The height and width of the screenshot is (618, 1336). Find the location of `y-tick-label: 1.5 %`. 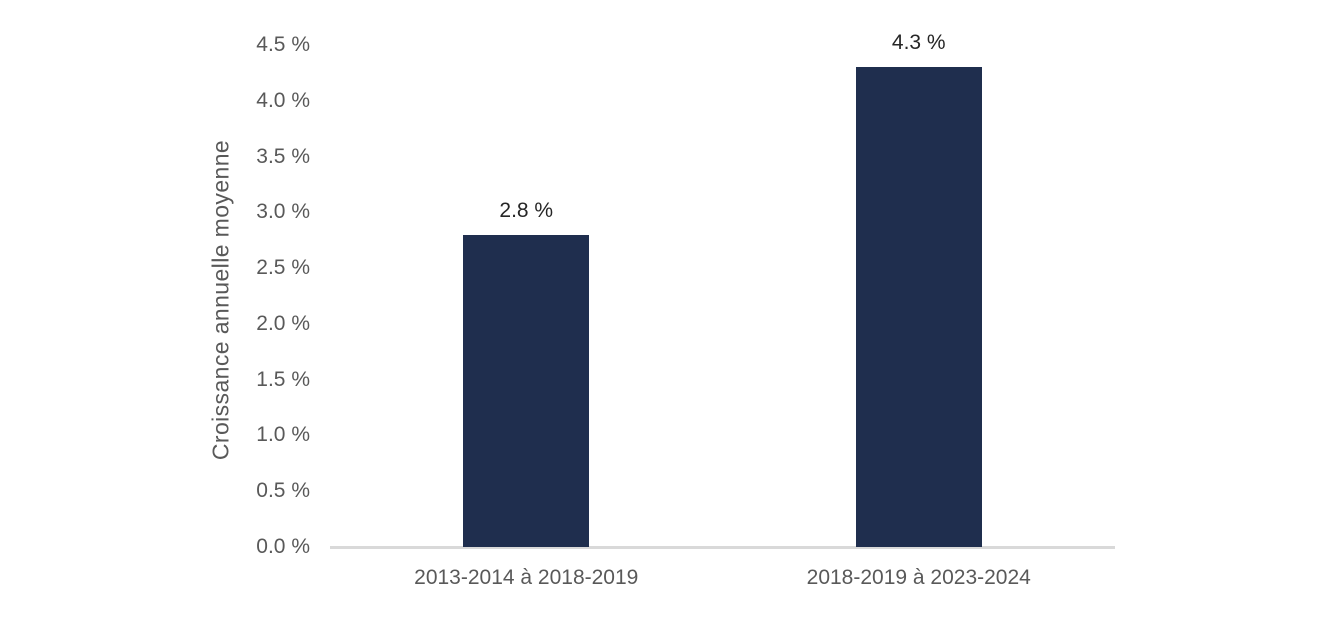

y-tick-label: 1.5 % is located at coordinates (283, 379).